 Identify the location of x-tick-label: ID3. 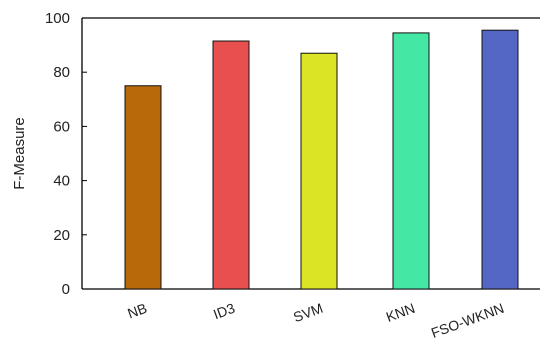
(224, 311).